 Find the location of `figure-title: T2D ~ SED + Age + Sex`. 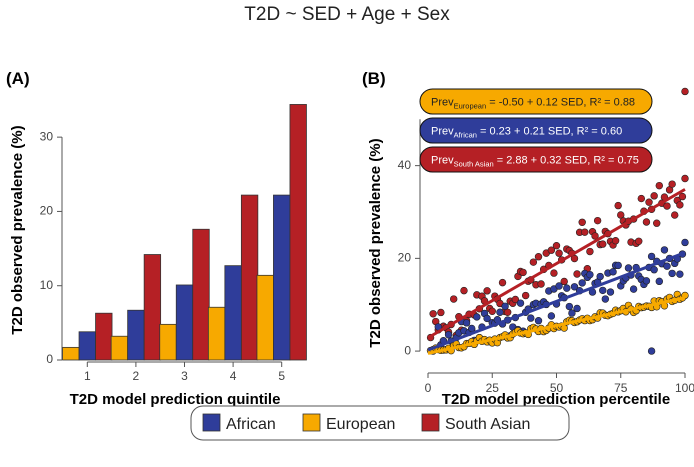

figure-title: T2D ~ SED + Age + Sex is located at coordinates (347, 14).